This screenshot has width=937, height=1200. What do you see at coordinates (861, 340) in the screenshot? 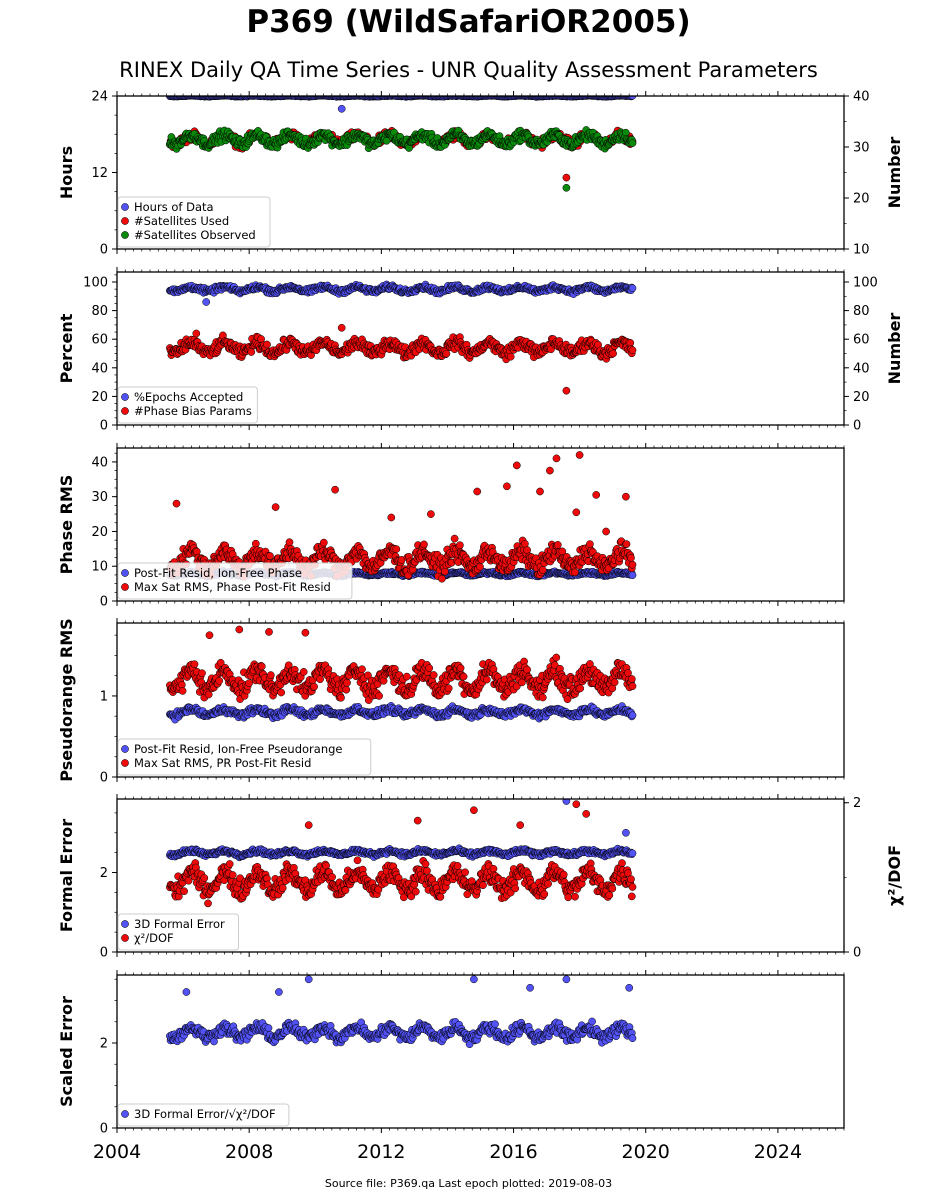
I see `y2-tick-label: 60` at bounding box center [861, 340].